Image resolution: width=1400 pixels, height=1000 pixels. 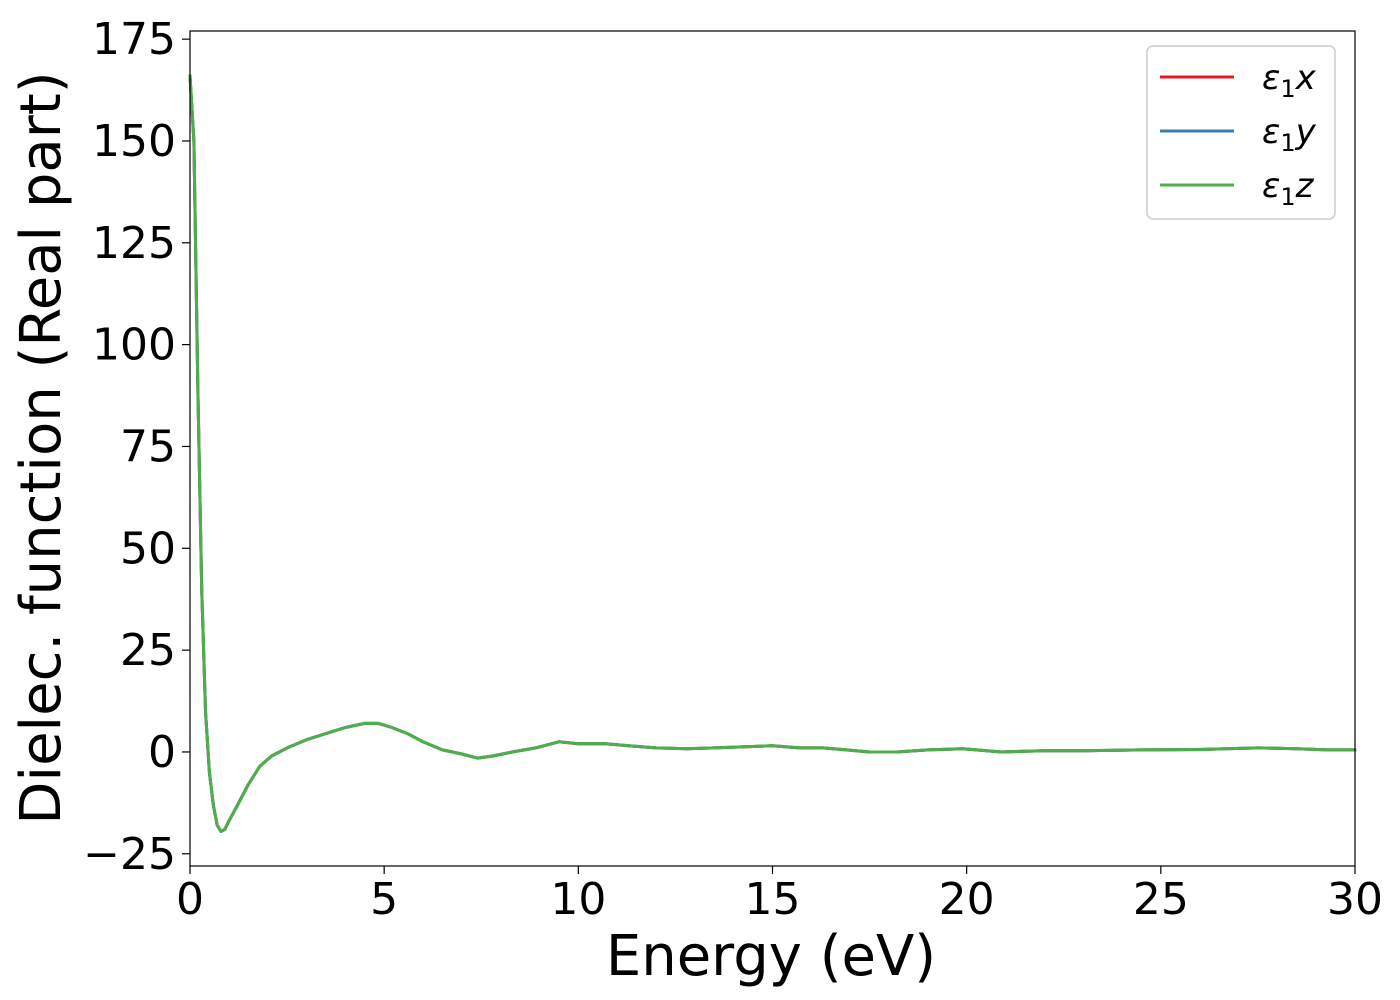 What do you see at coordinates (1289, 134) in the screenshot?
I see `legend-label-y: ε1y` at bounding box center [1289, 134].